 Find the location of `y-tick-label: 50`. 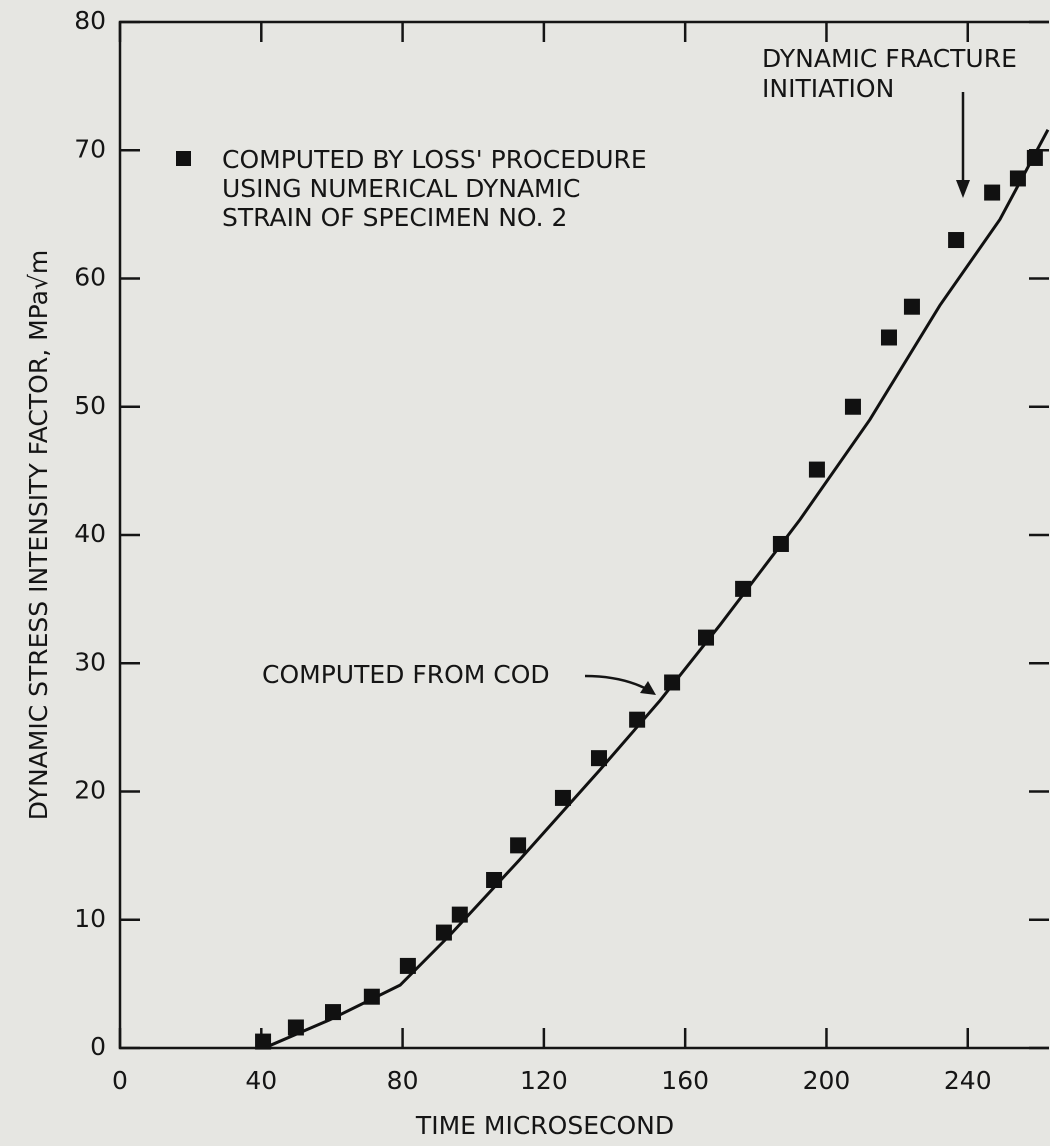

y-tick-label: 50 is located at coordinates (90, 405).